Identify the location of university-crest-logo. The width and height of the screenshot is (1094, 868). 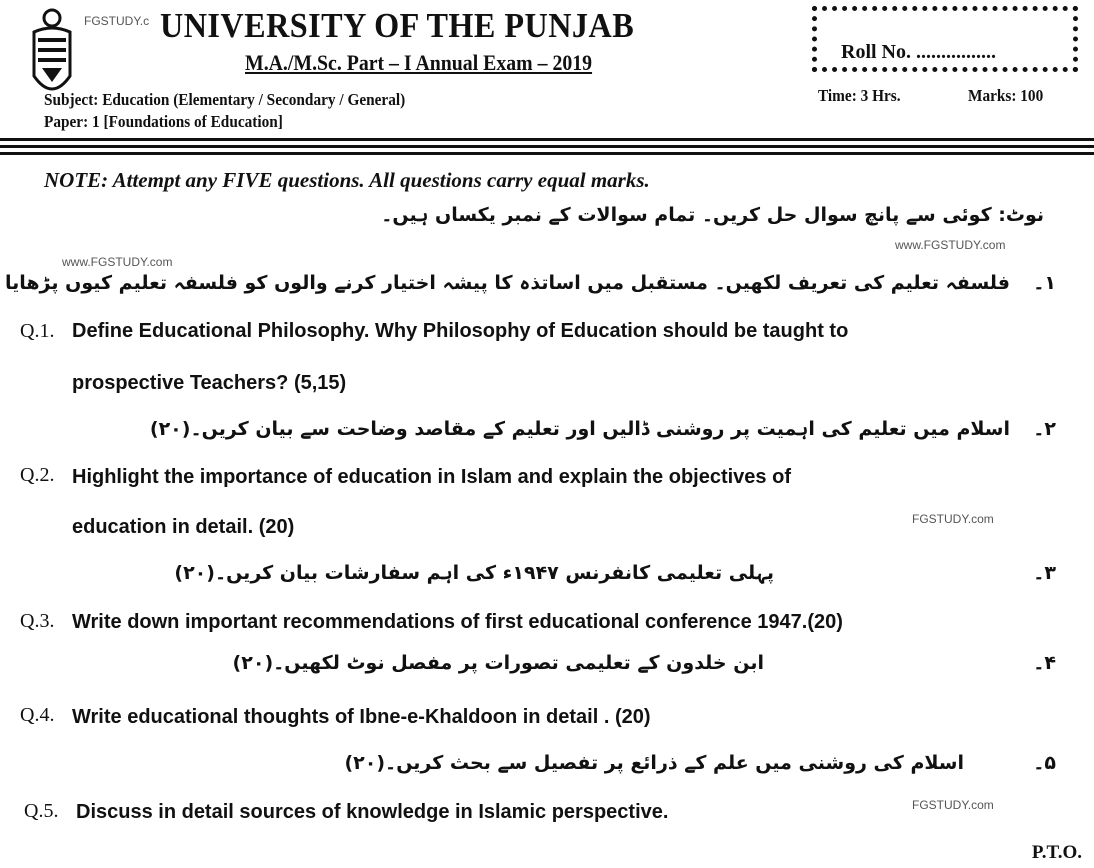
(52, 49).